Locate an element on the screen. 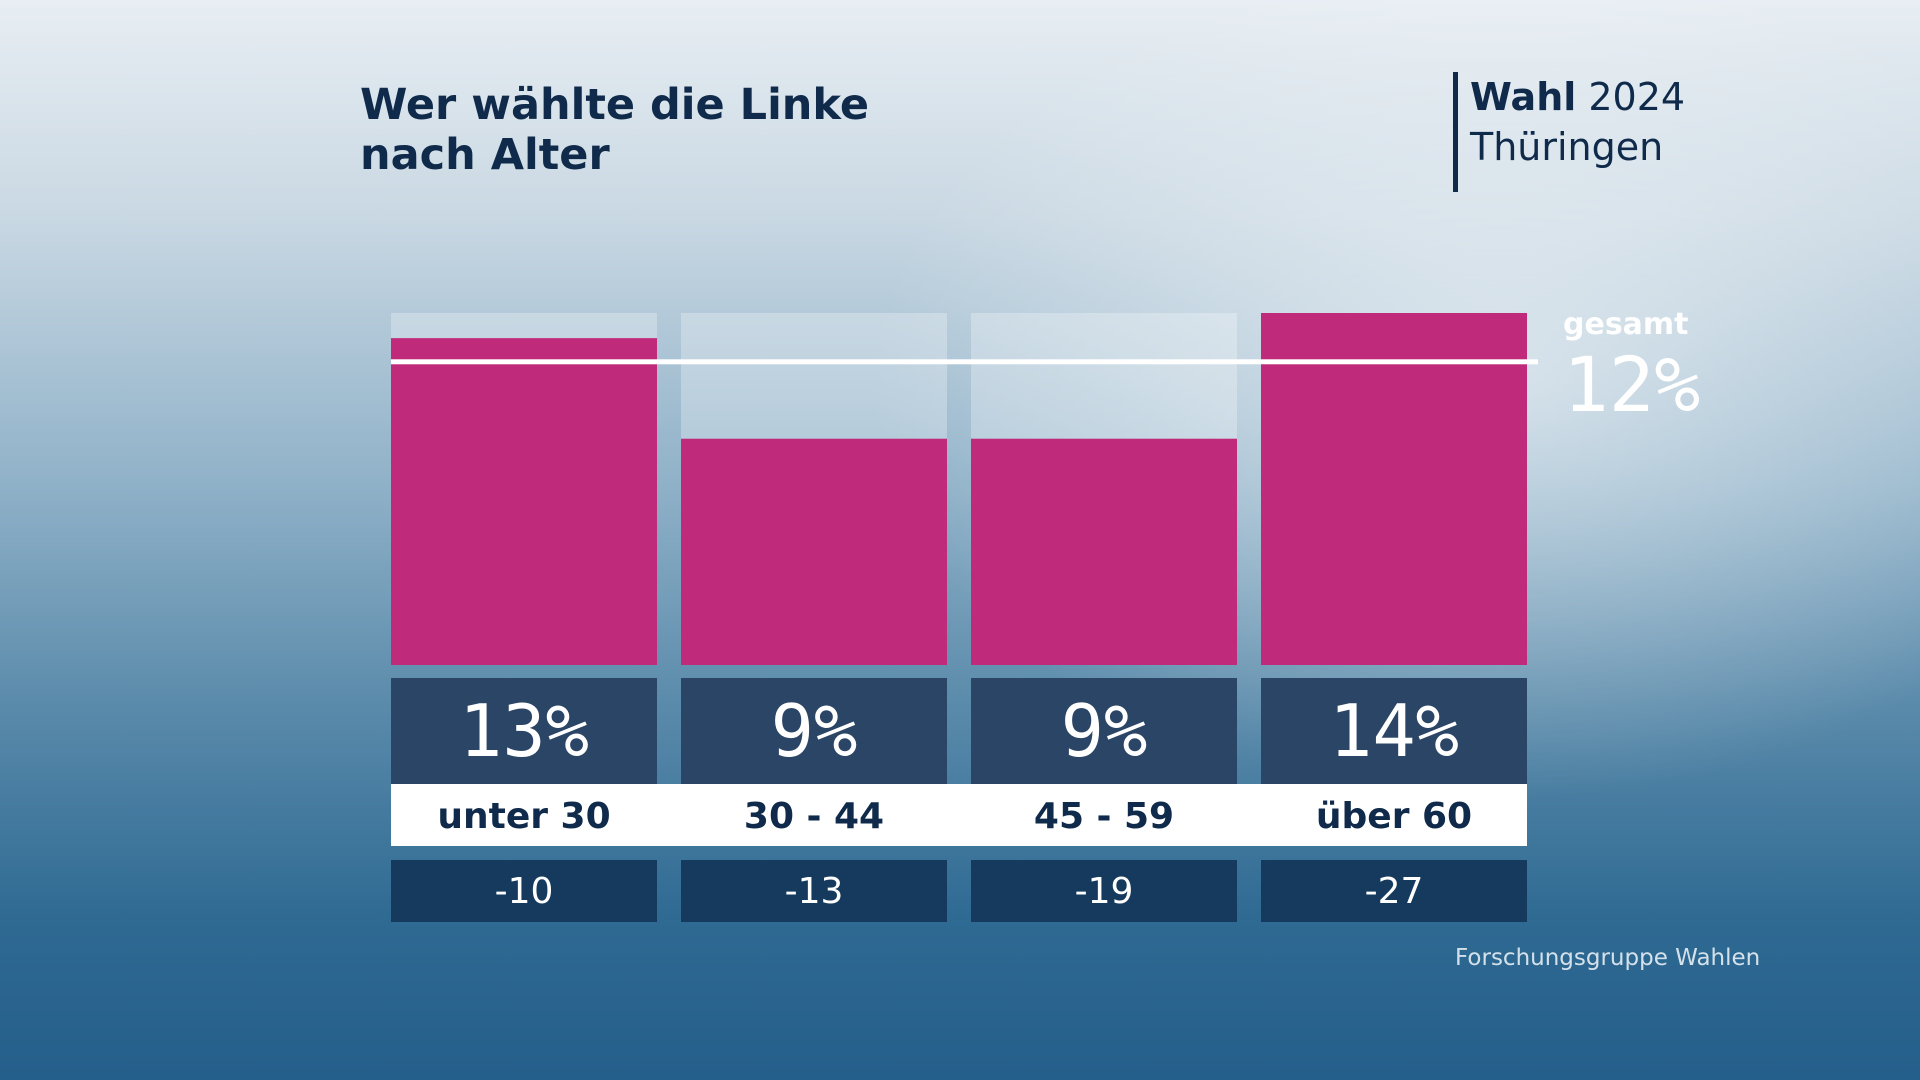 The image size is (1920, 1080). value-label: 13% is located at coordinates (524, 731).